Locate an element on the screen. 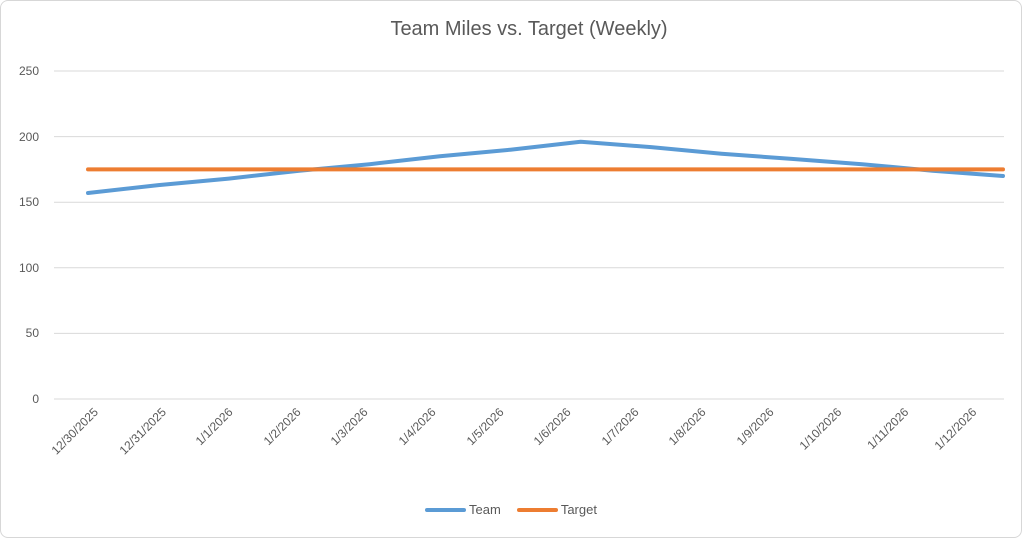  team-line is located at coordinates (545, 167).